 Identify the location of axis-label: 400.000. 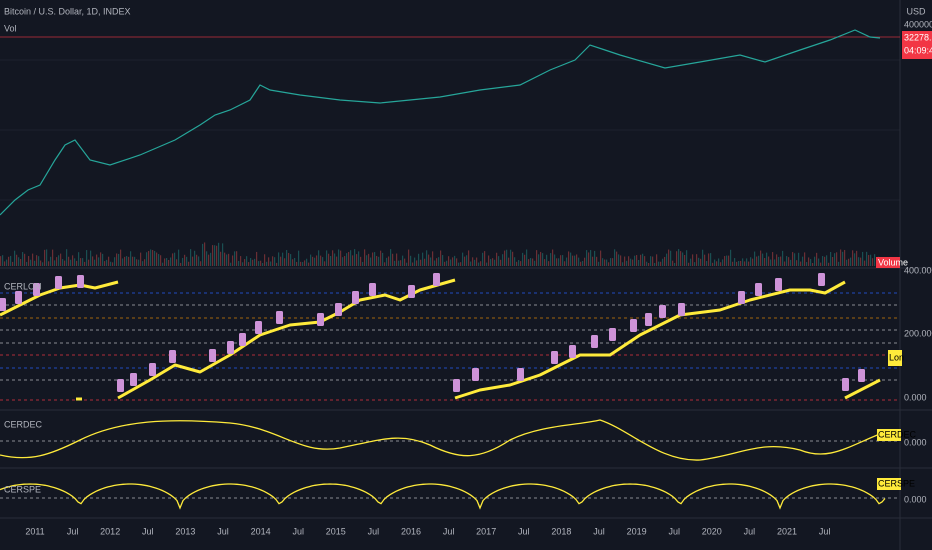
(918, 270).